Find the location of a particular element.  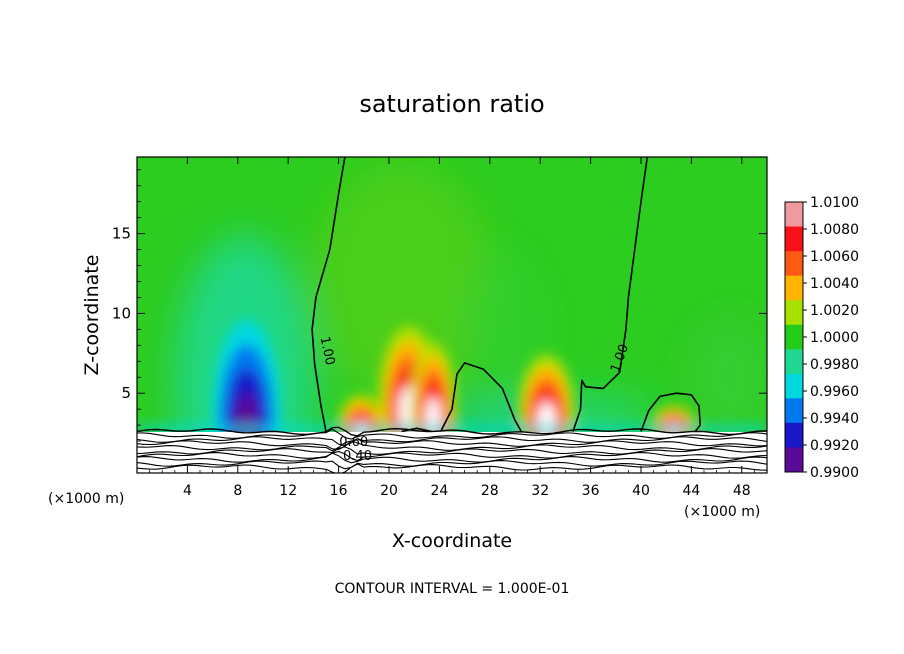

colorbar-label: 1.0060 is located at coordinates (834, 257).